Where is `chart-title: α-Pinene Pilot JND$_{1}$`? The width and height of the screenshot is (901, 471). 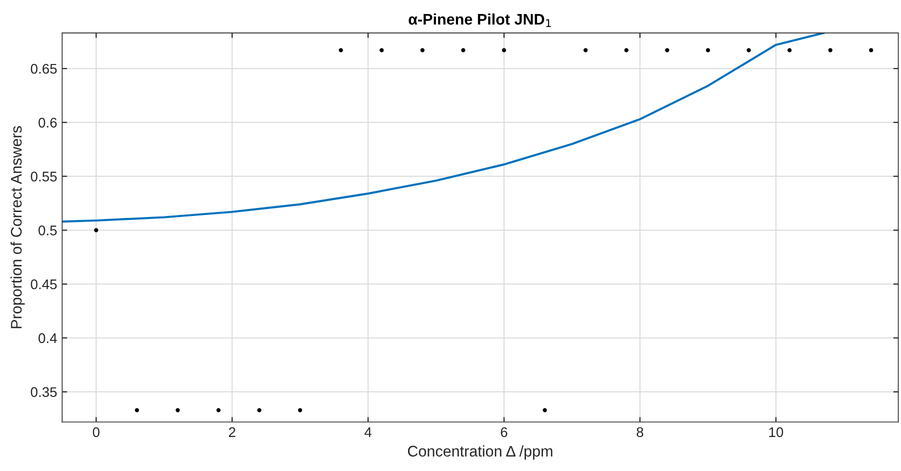
chart-title: α-Pinene Pilot JND$_{1}$ is located at coordinates (479, 20).